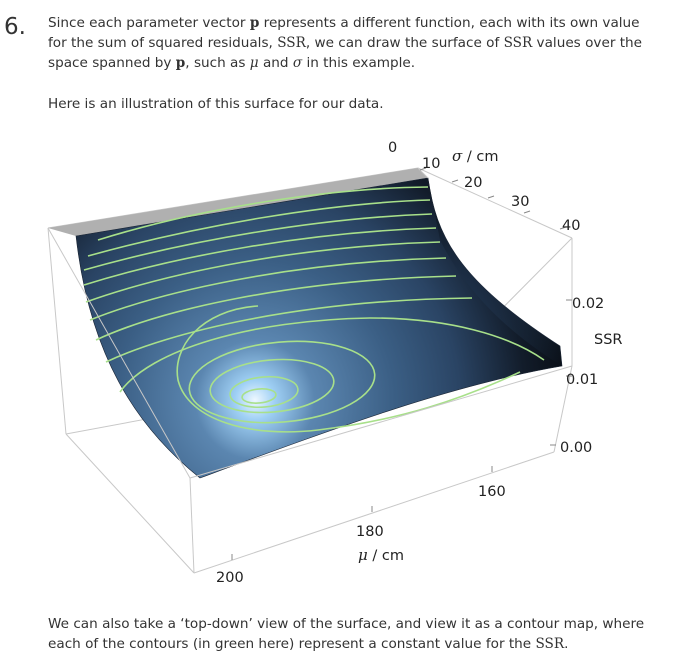 The width and height of the screenshot is (679, 664). I want to click on surface-back-flap, so click(238, 202).